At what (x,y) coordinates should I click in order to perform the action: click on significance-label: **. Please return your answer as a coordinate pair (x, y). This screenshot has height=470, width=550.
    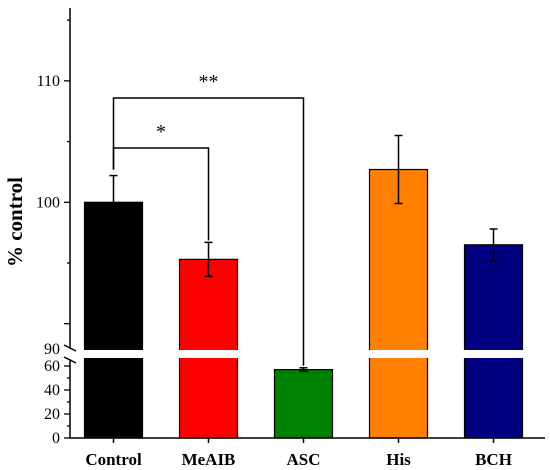
    Looking at the image, I should click on (209, 82).